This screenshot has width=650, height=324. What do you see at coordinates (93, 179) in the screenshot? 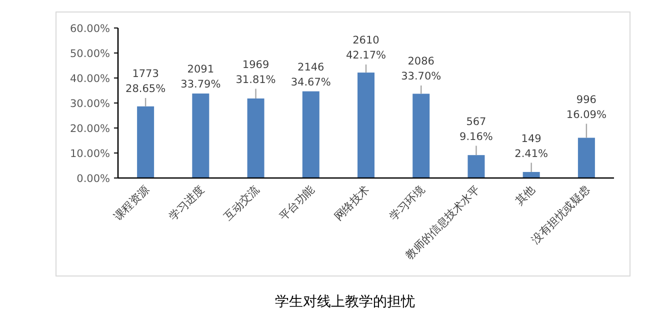
I see `y-tick-label: 0.00%` at bounding box center [93, 179].